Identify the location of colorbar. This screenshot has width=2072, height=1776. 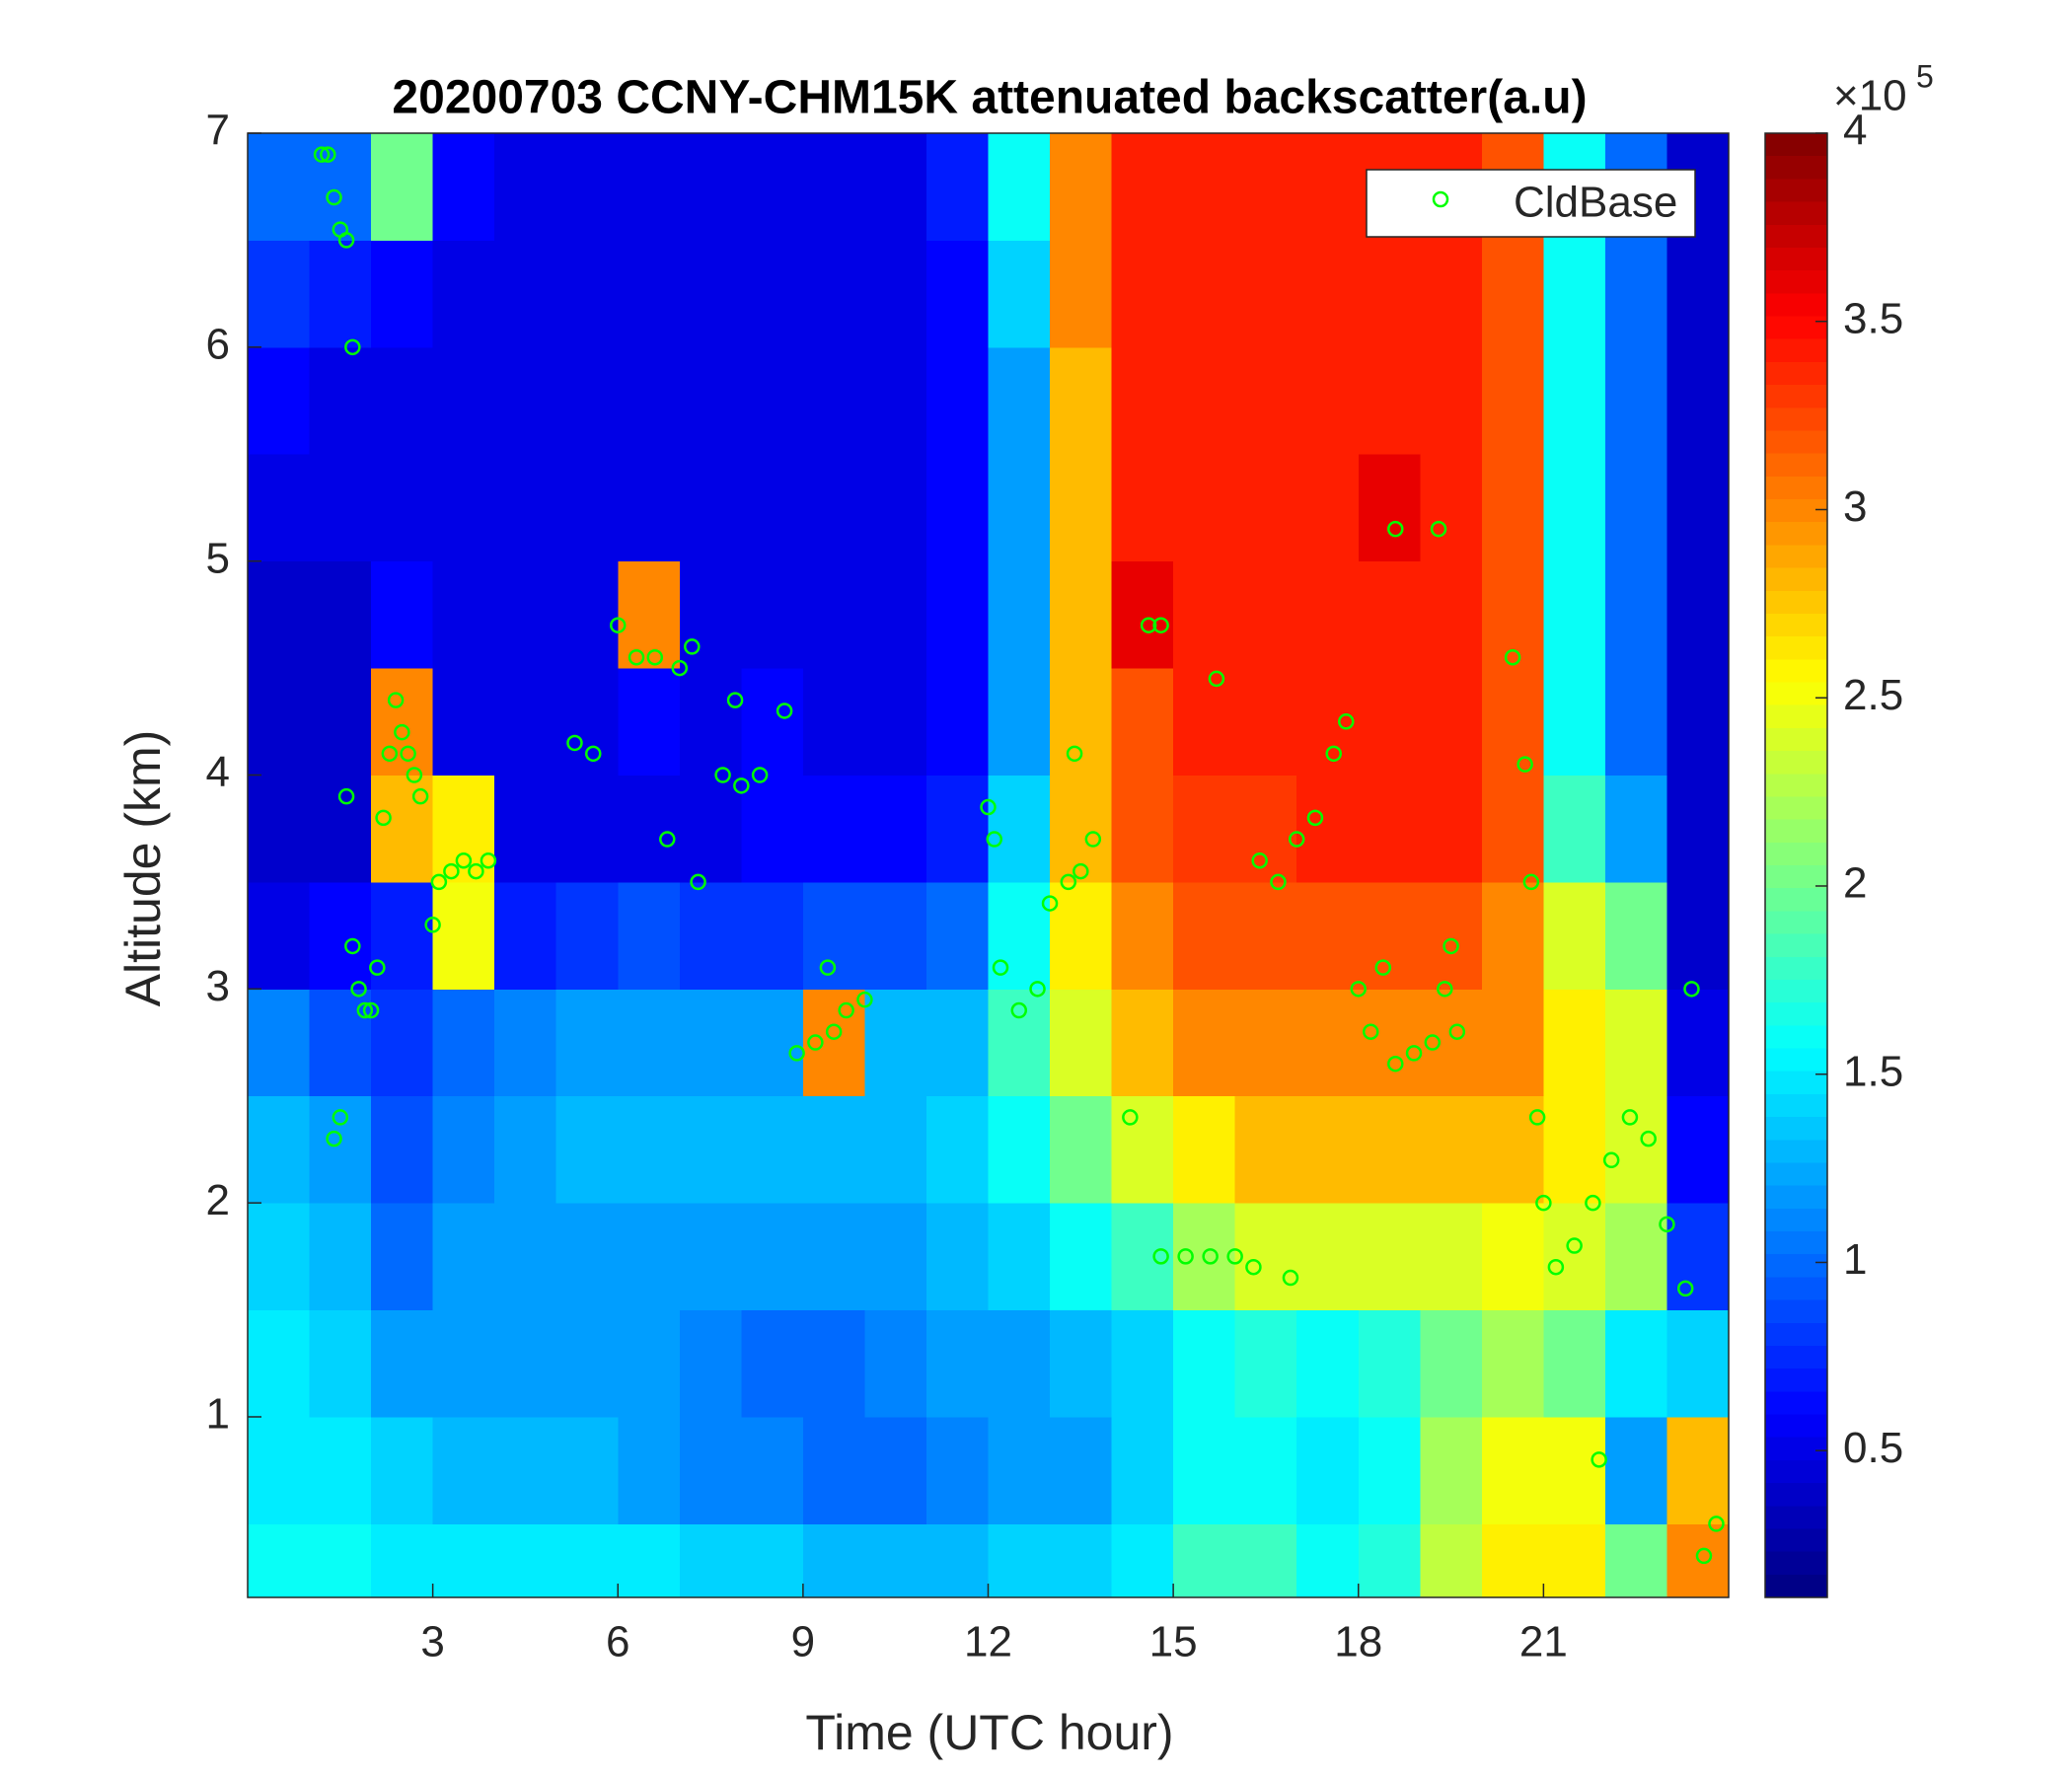
(1796, 866).